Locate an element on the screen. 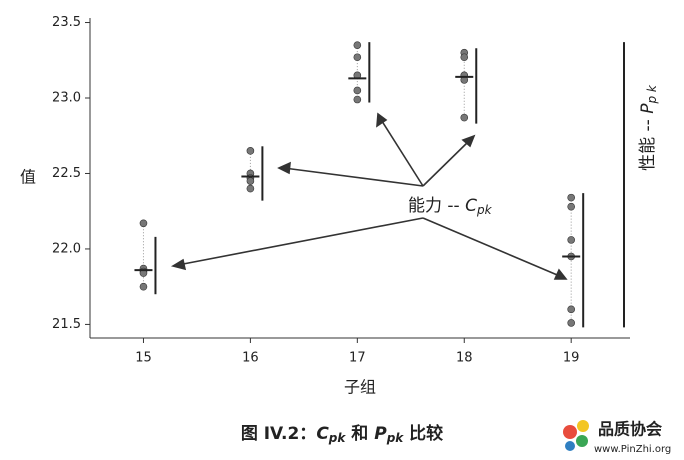  ppk-annotation: 性能 -- Pp k is located at coordinates (648, 127).